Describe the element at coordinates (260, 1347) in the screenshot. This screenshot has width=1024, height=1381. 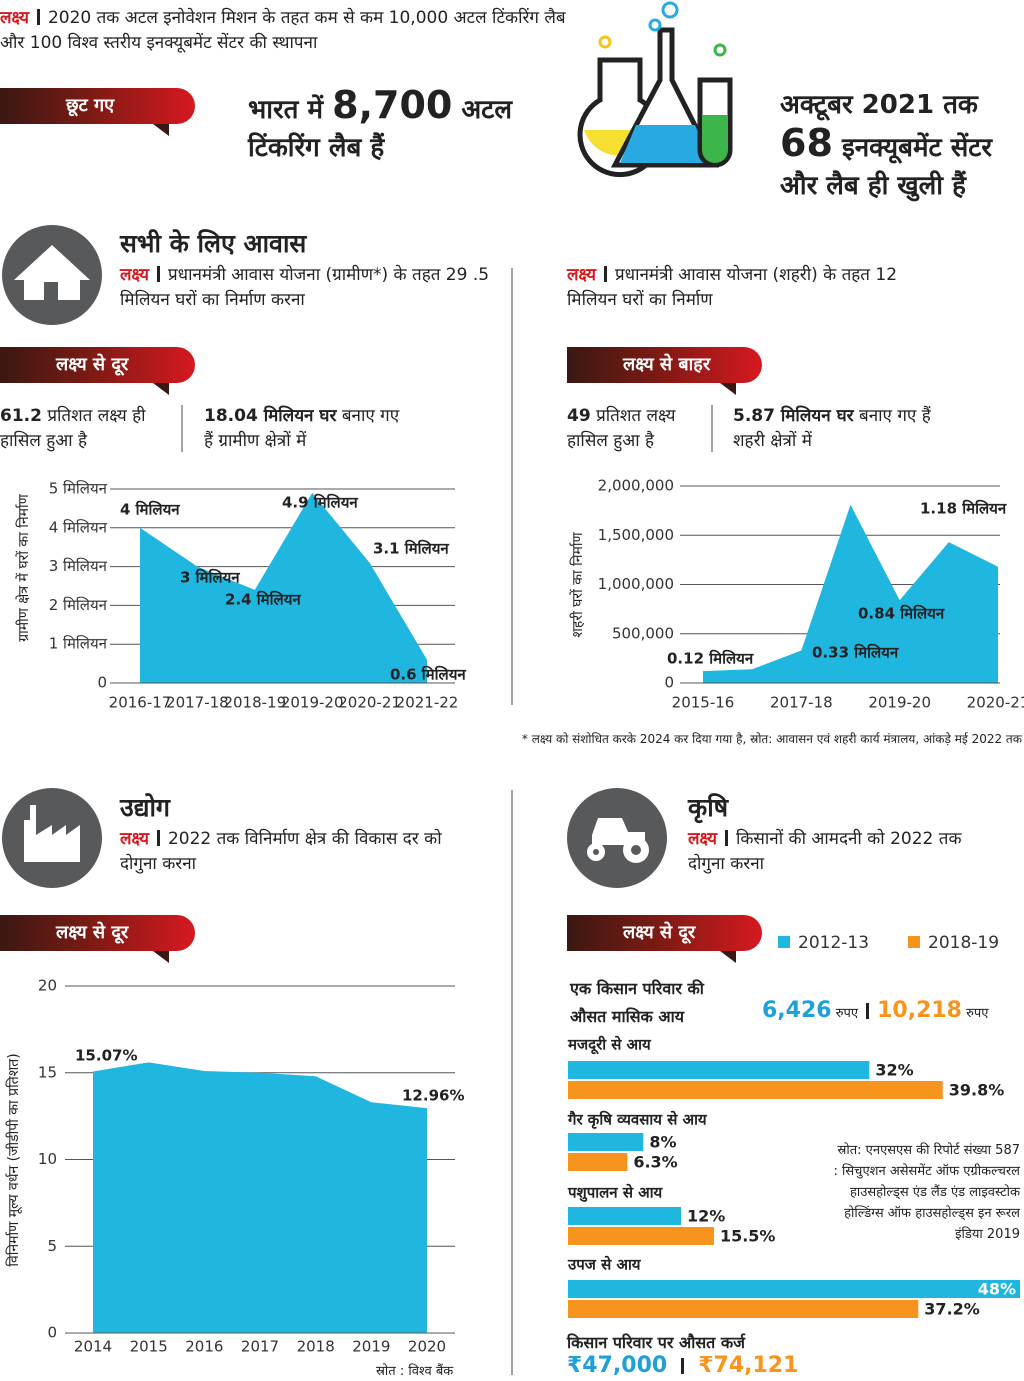
I see `x-tick-label: 2017` at that location.